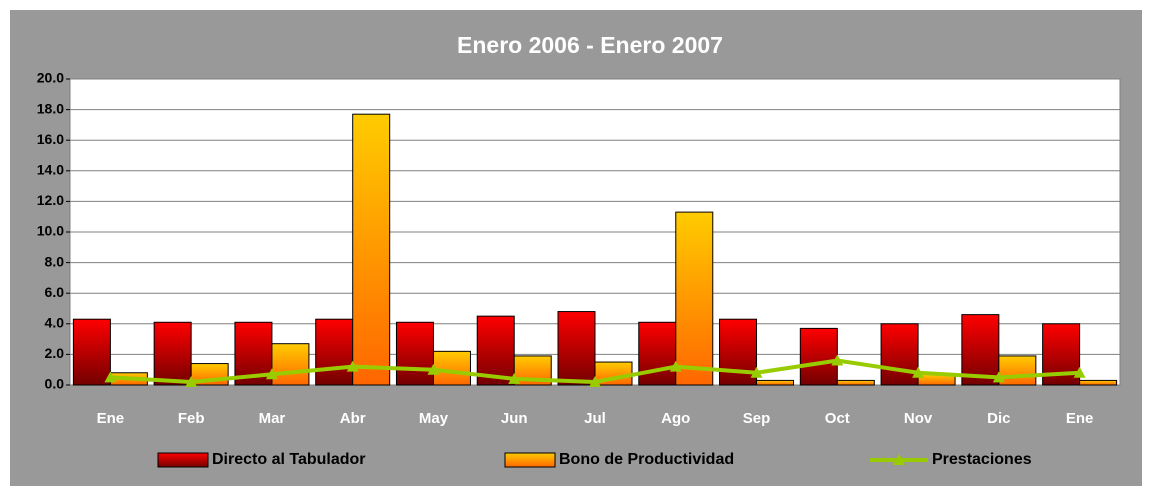  Describe the element at coordinates (50, 231) in the screenshot. I see `y-tick-label: 10.0` at that location.